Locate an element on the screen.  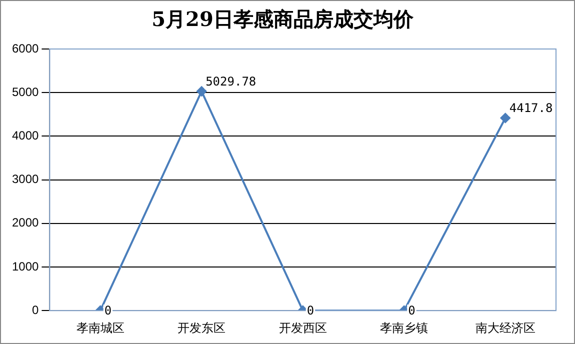
x-tick-label: 孝南城区 is located at coordinates (100, 328).